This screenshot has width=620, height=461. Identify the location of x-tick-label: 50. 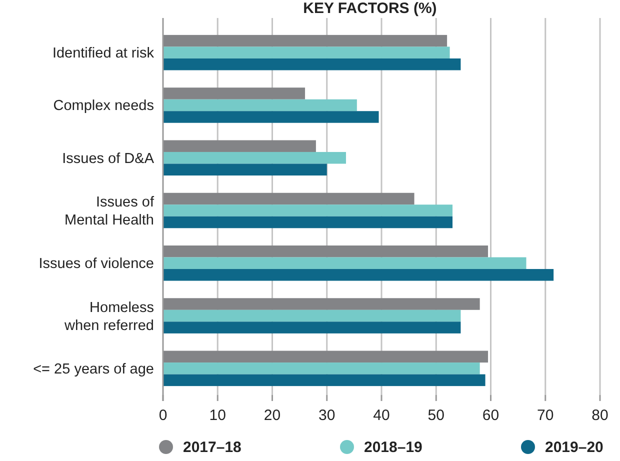
(436, 415).